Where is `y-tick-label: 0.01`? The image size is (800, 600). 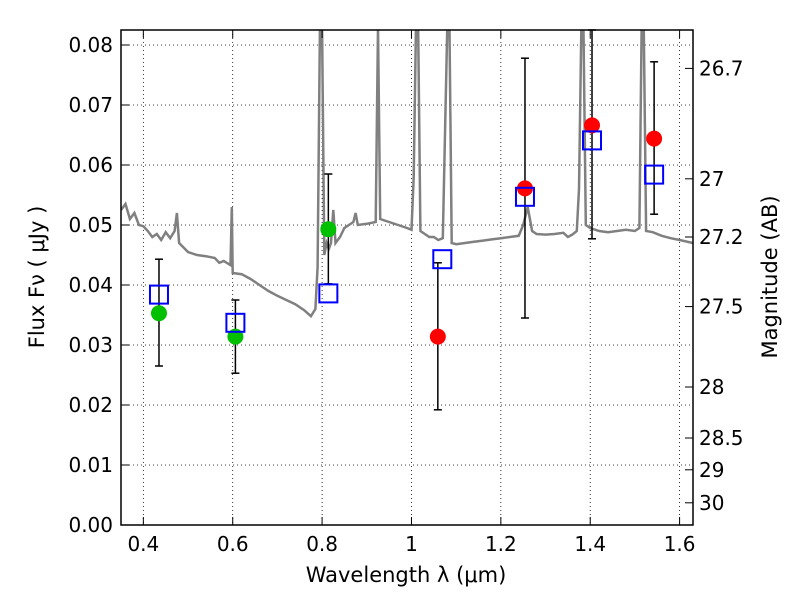
y-tick-label: 0.01 is located at coordinates (90, 465).